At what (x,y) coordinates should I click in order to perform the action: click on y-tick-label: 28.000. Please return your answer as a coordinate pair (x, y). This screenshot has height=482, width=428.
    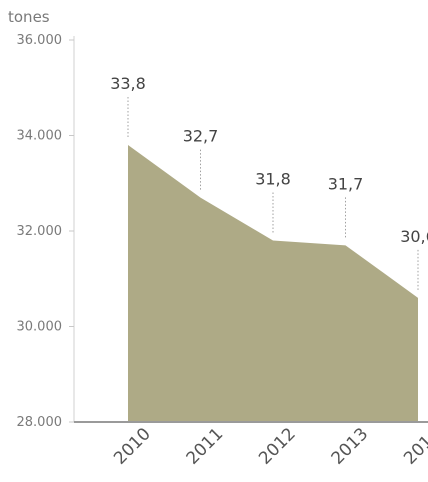
    Looking at the image, I should click on (40, 422).